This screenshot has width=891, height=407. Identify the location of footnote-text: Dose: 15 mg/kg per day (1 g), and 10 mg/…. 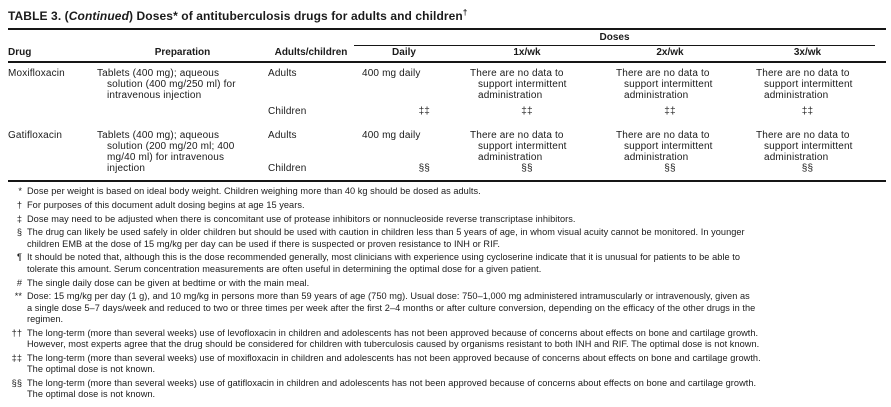
(391, 307).